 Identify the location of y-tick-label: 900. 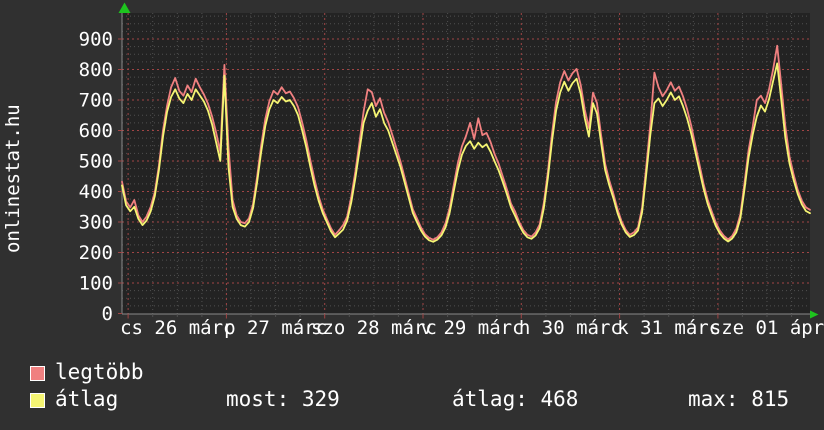
(96, 40).